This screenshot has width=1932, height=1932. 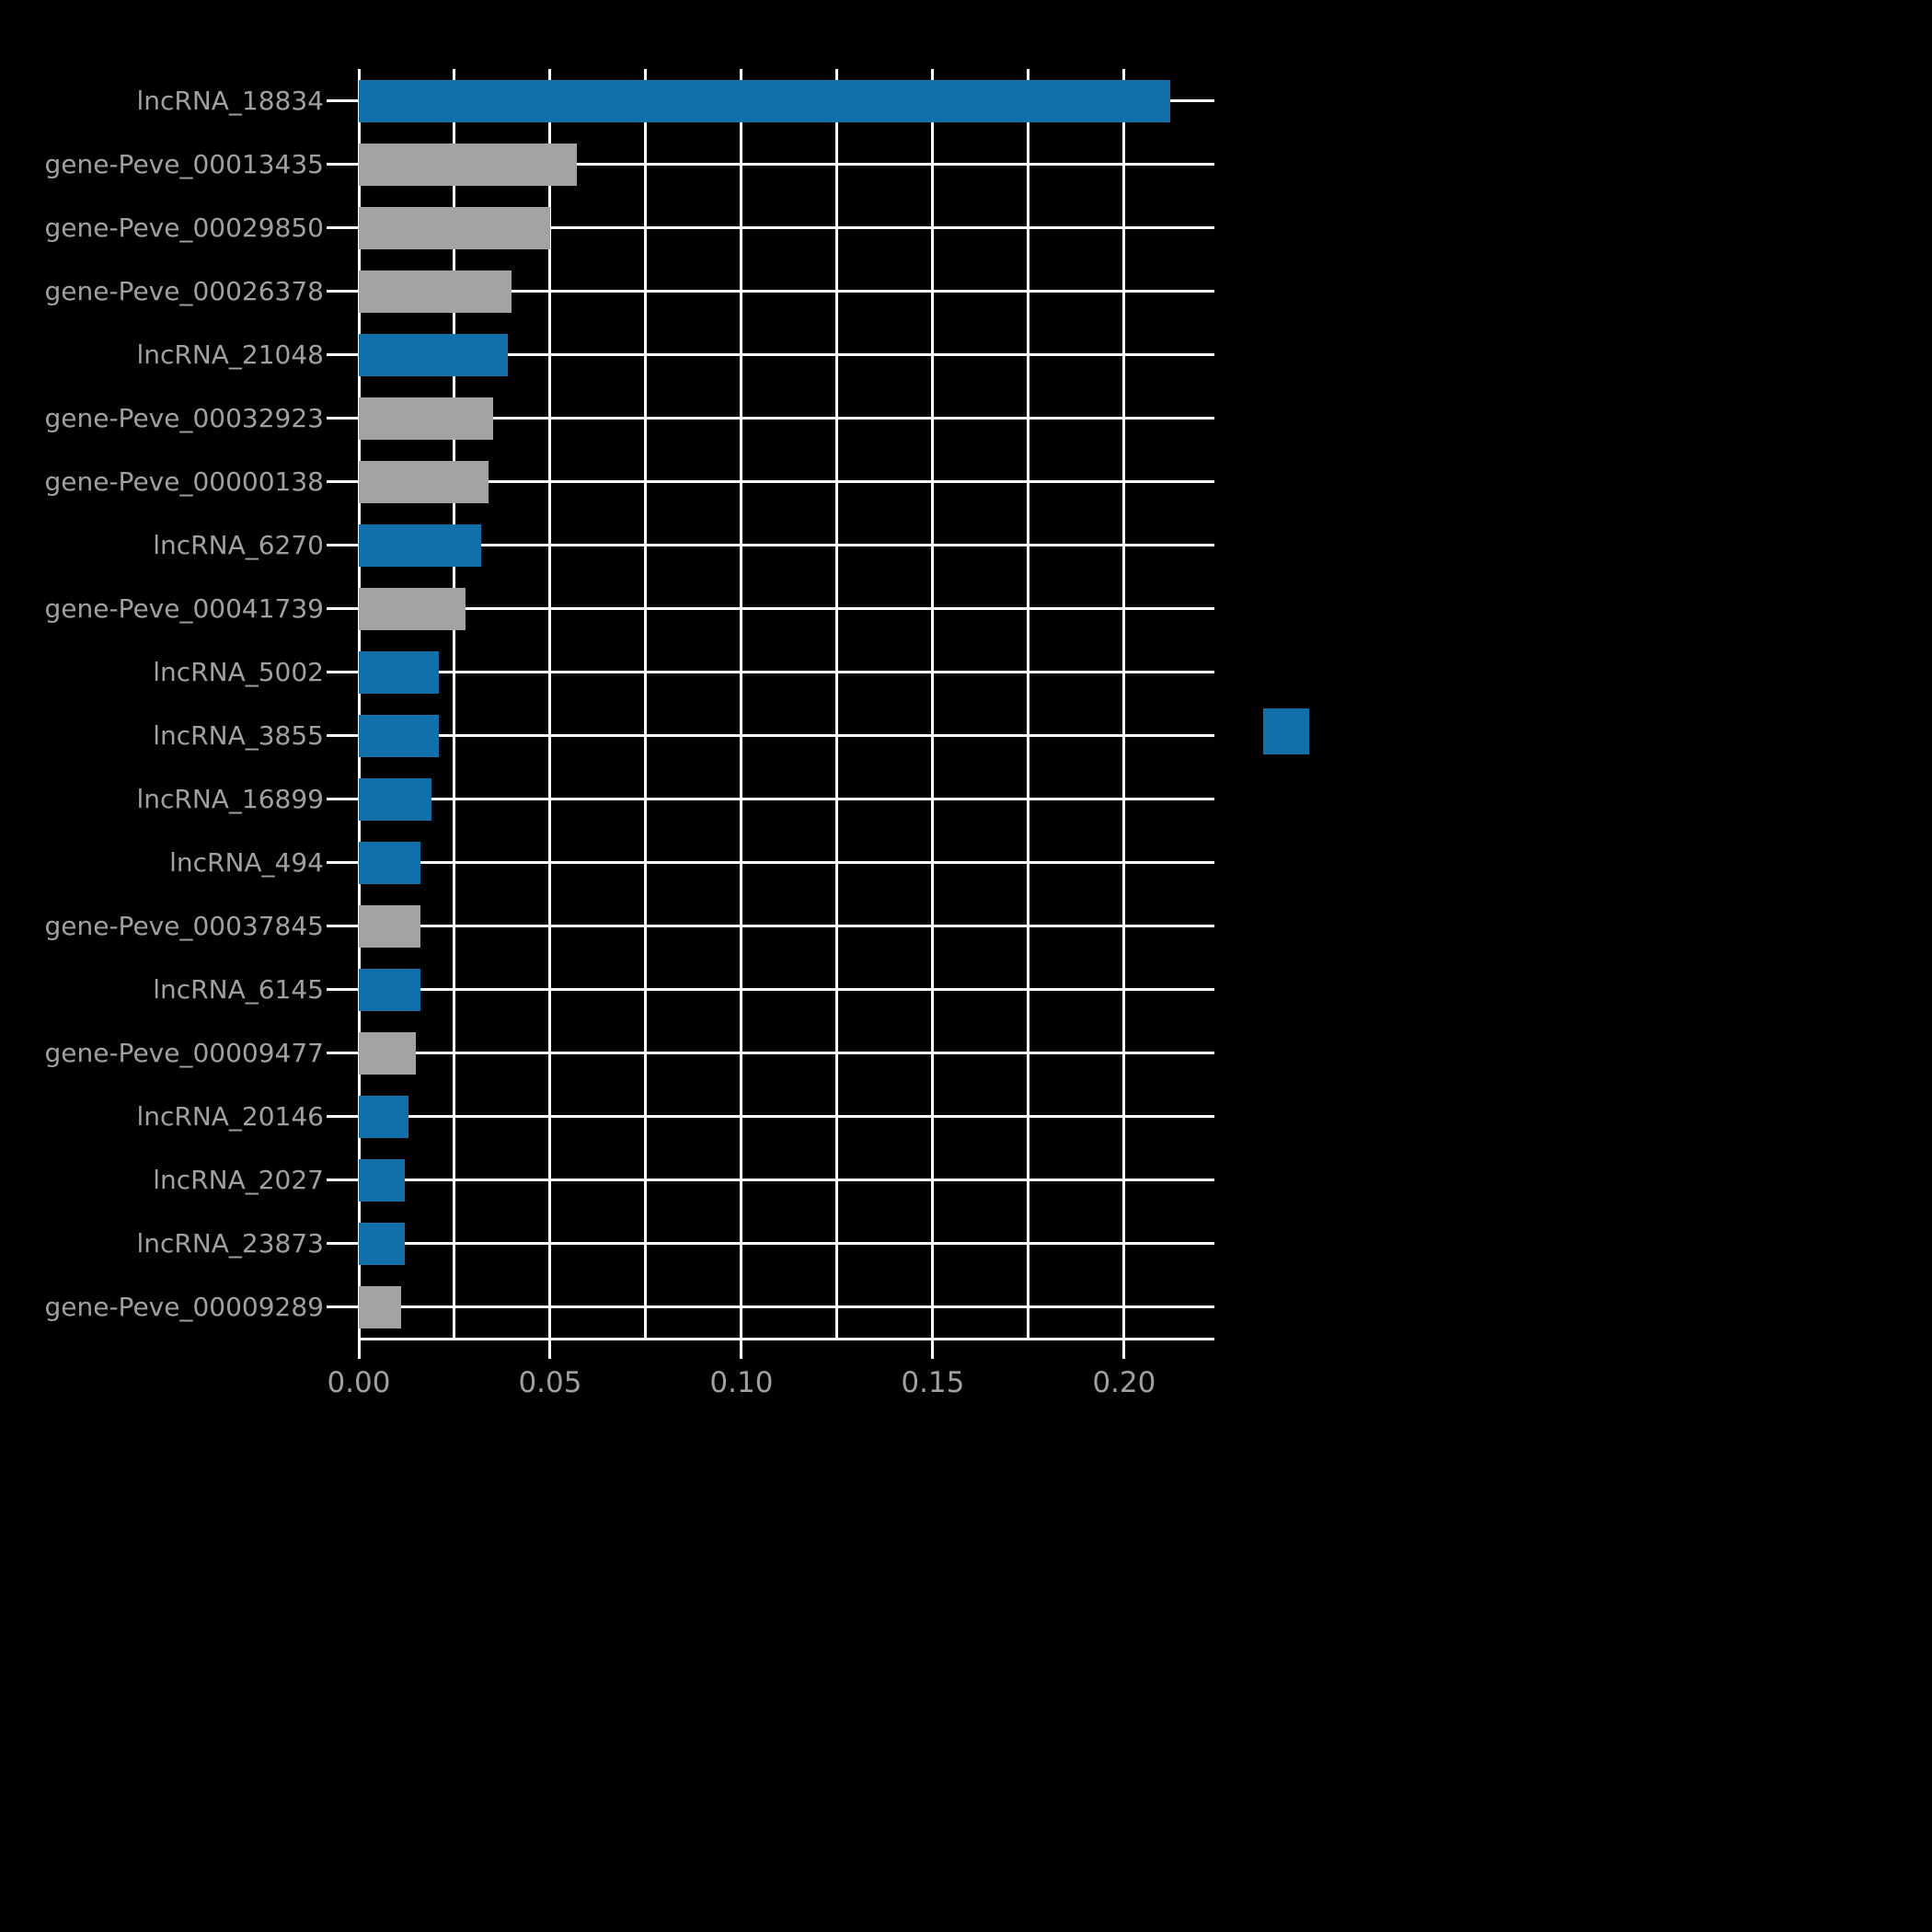 What do you see at coordinates (184, 227) in the screenshot?
I see `y-axis-label: gene-Peve_00029850` at bounding box center [184, 227].